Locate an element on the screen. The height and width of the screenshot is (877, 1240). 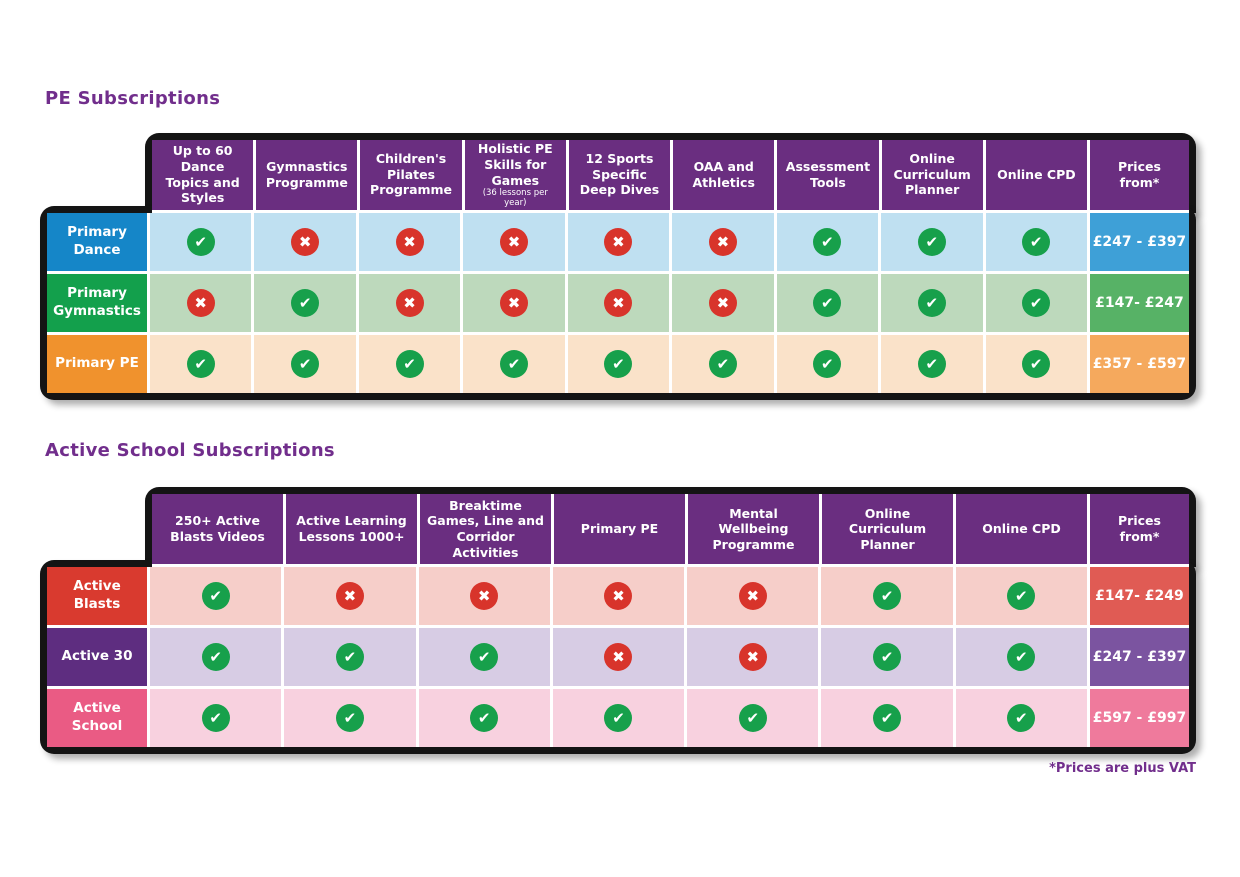
column-header-label: Assessment Tools is located at coordinates (828, 174).